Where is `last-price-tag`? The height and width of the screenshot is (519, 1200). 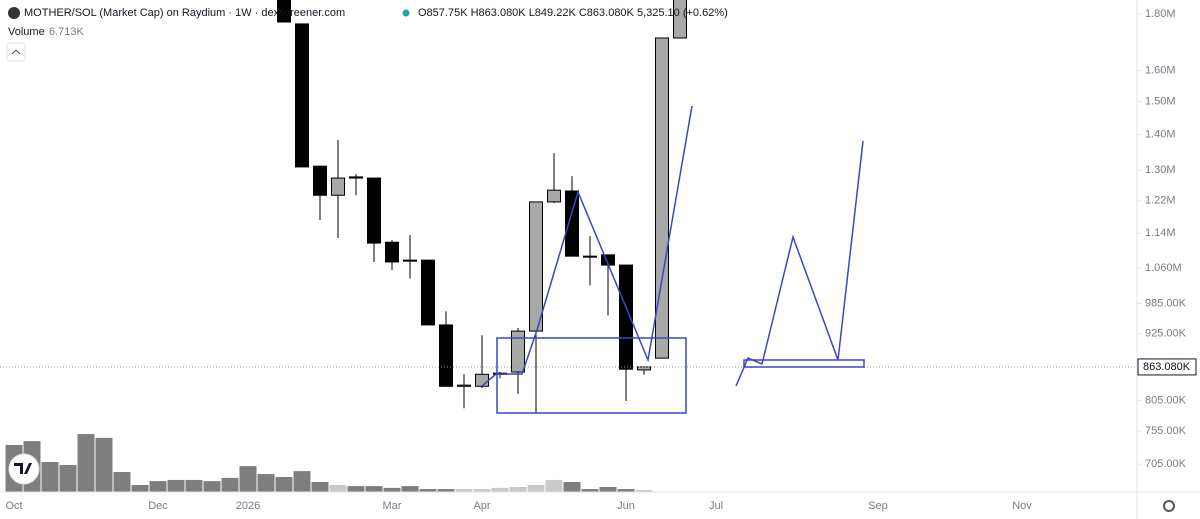 last-price-tag is located at coordinates (1167, 367).